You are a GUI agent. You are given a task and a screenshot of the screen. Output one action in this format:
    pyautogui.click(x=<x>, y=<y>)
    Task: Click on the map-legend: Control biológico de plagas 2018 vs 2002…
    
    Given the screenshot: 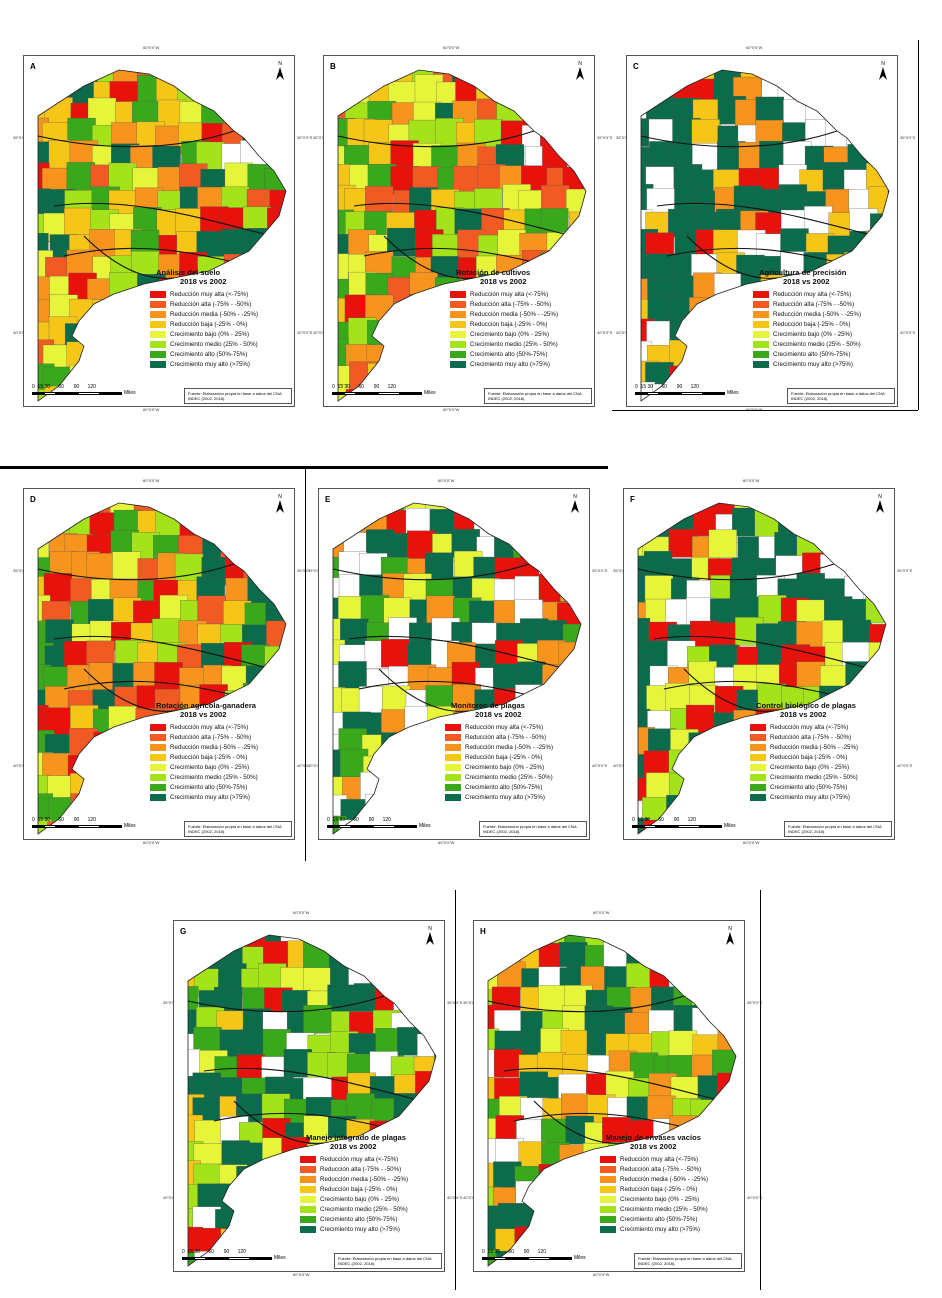 What is the action you would take?
    pyautogui.click(x=804, y=751)
    